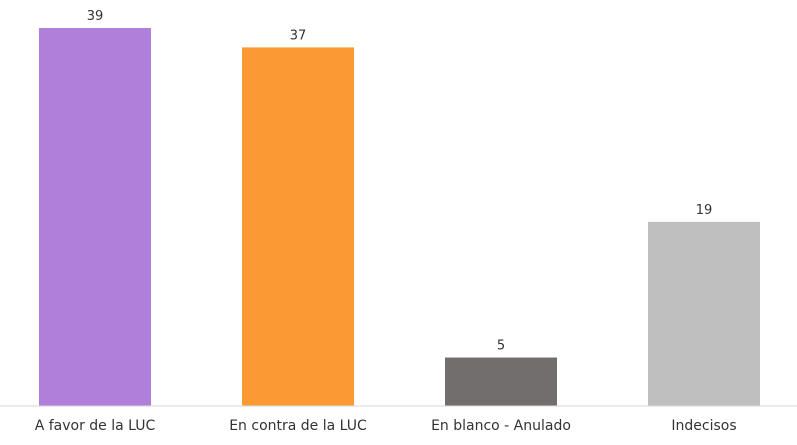 The image size is (797, 445). What do you see at coordinates (501, 346) in the screenshot?
I see `value-label-2: 5` at bounding box center [501, 346].